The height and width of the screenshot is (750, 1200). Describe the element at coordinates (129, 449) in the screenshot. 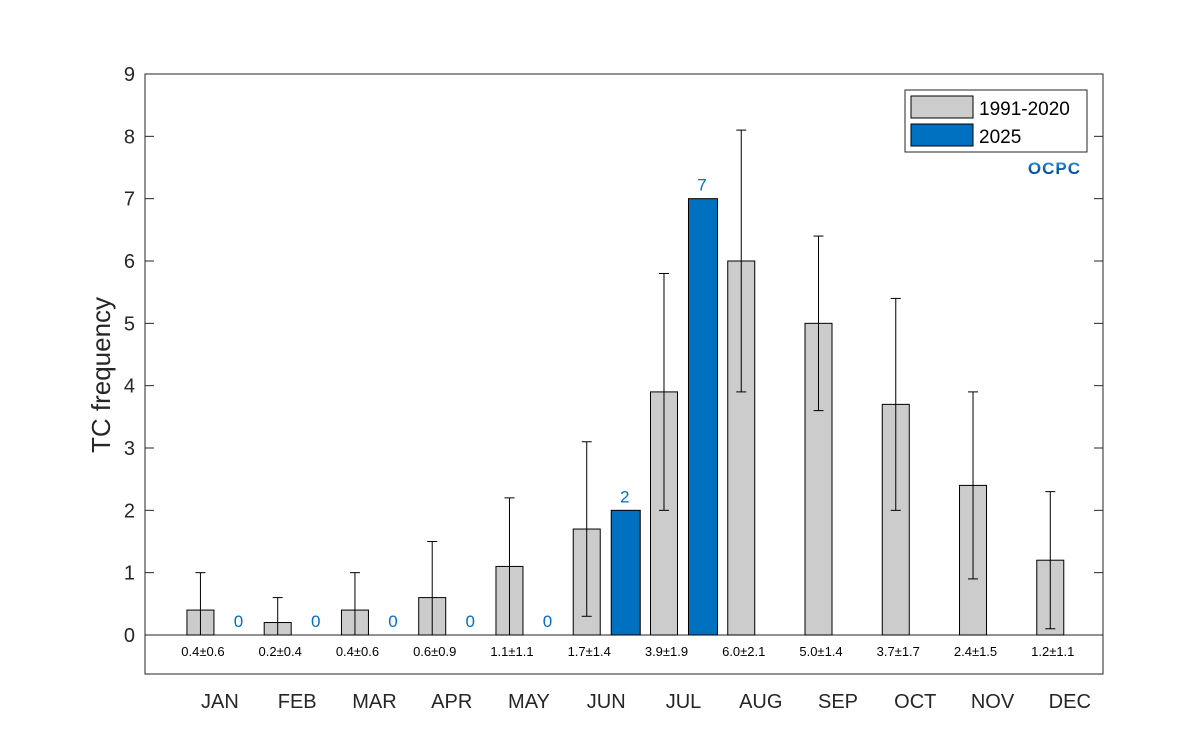

I see `y-tick-label: 3` at that location.